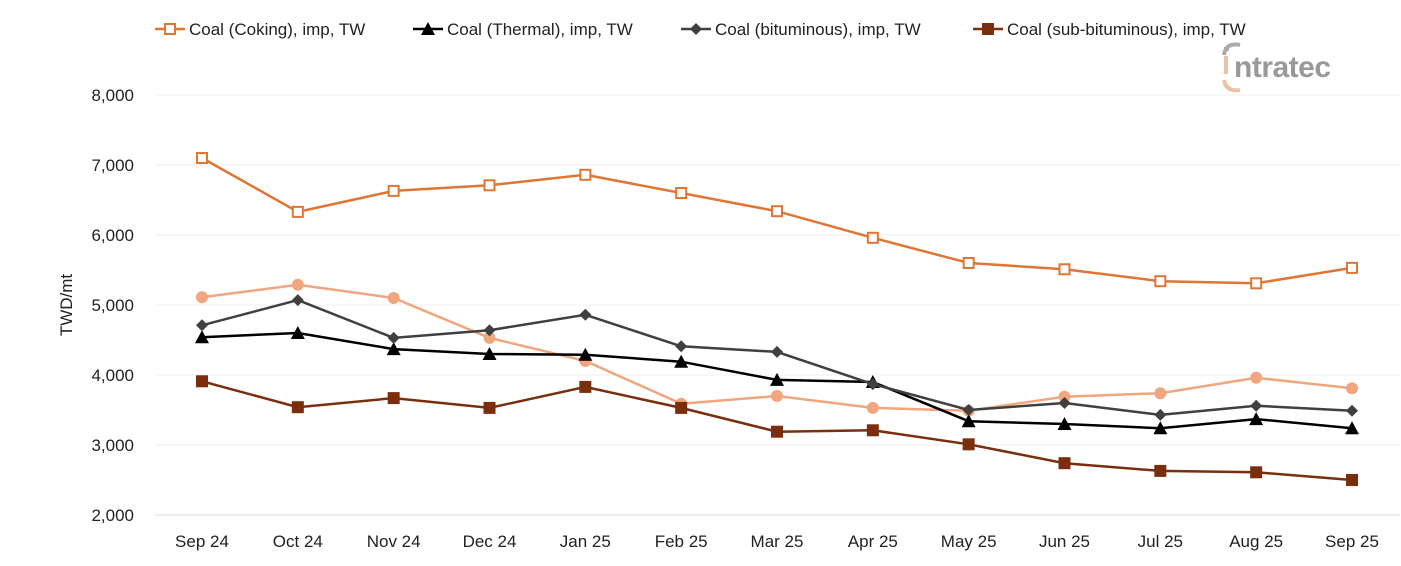  I want to click on legend-label: Coal (sub-bituminous), imp, TW, so click(1126, 29).